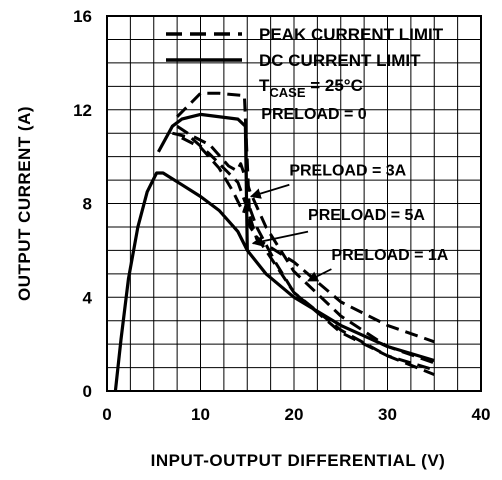  Describe the element at coordinates (347, 170) in the screenshot. I see `annotation-preload-3a: PRELOAD = 3A` at that location.